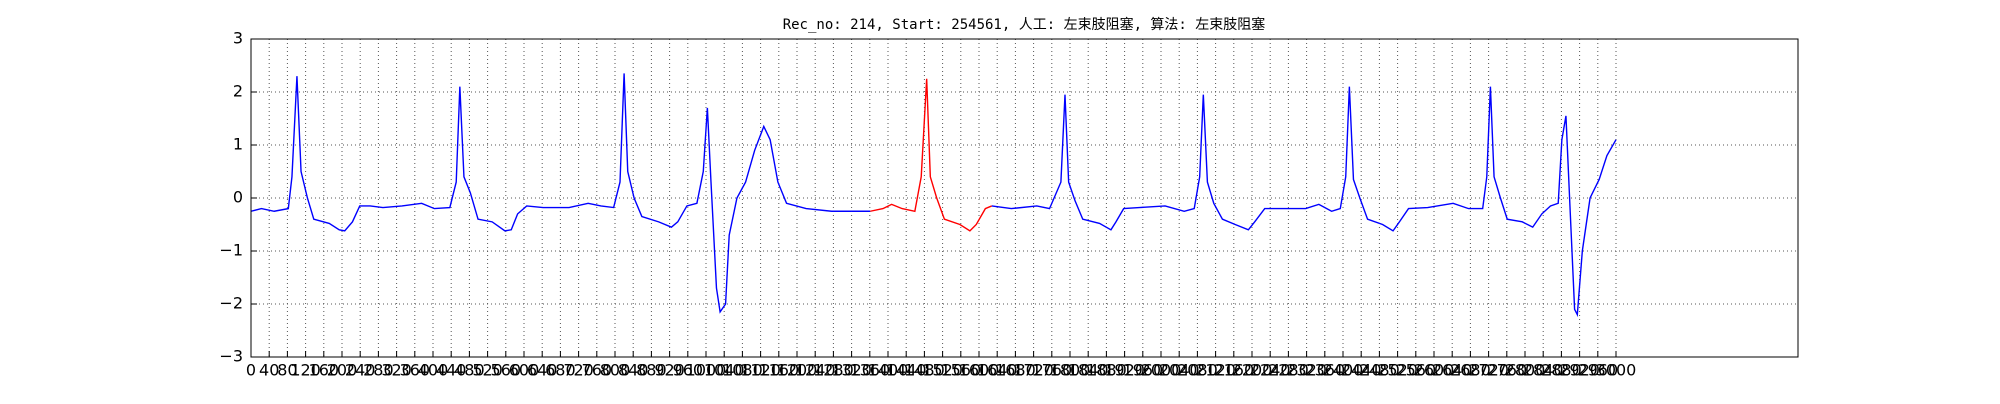 Image resolution: width=2000 pixels, height=404 pixels. Describe the element at coordinates (942, 370) in the screenshot. I see `x-tick-label: 1520` at that location.